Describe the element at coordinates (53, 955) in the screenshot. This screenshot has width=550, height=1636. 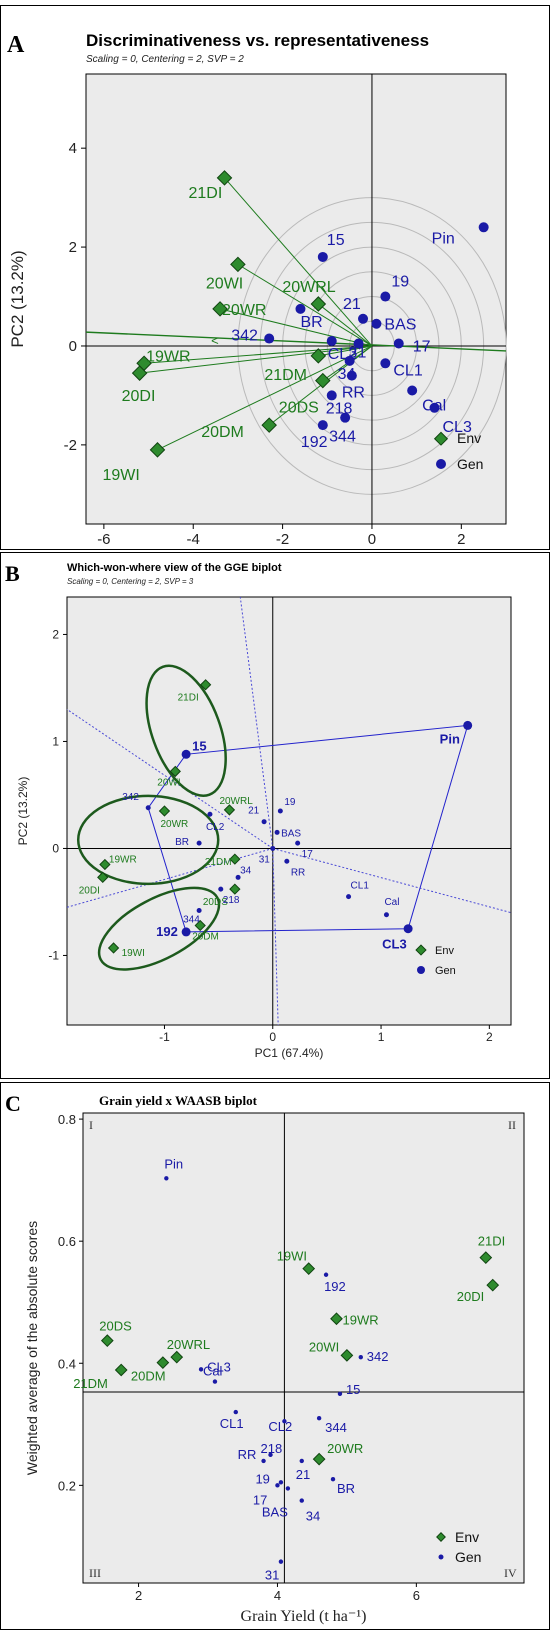
I see `y-tick-label: -1` at that location.